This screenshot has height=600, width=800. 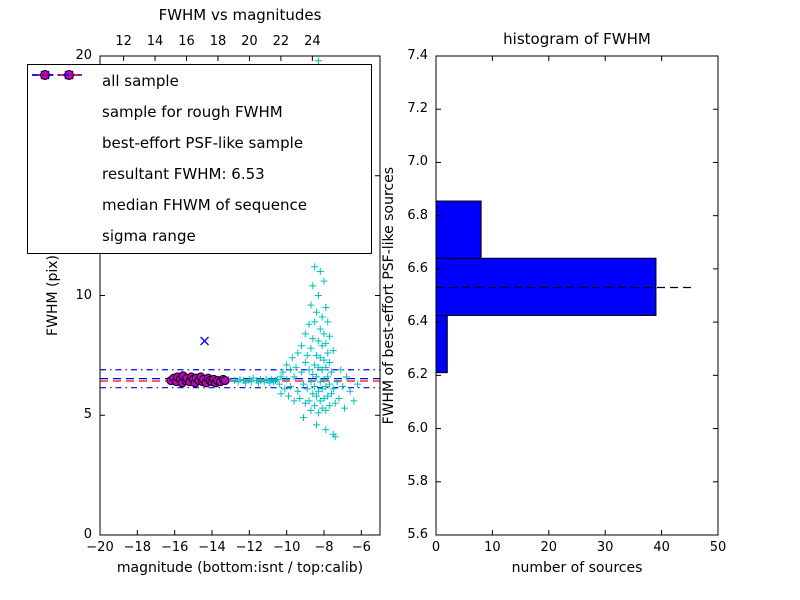 I want to click on x-tick-label: 0, so click(x=436, y=547).